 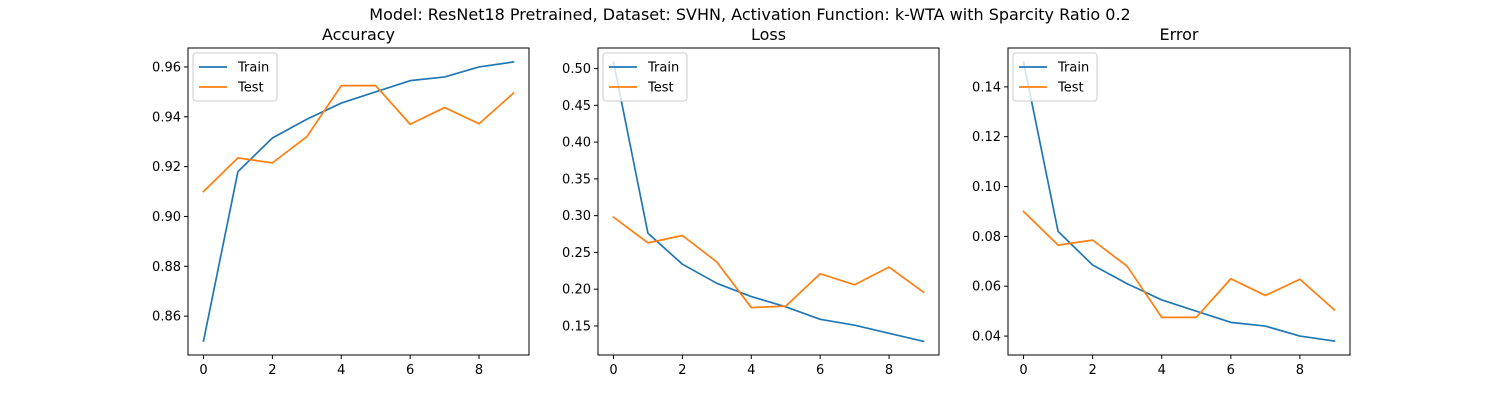 I want to click on y-tick-label: 0.30, so click(x=576, y=216).